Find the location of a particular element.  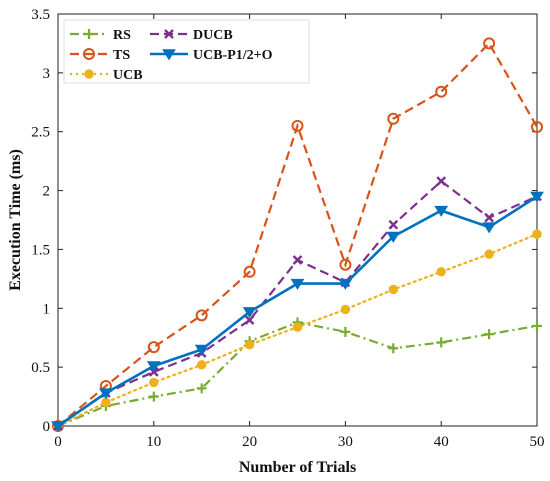

y-axis-title: Execution Time (ms) is located at coordinates (15, 220).